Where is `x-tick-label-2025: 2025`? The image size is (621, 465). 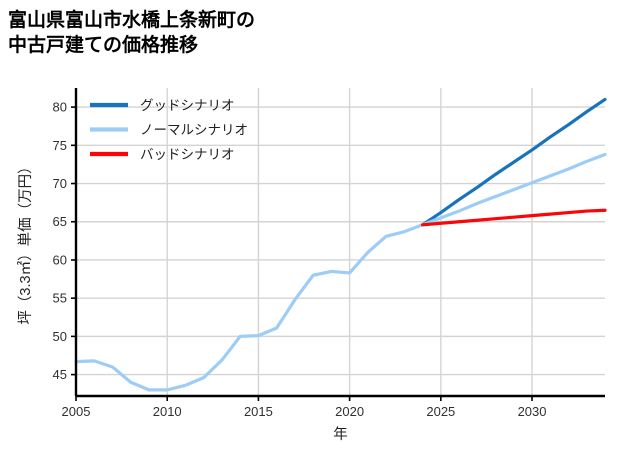 x-tick-label-2025: 2025 is located at coordinates (440, 411).